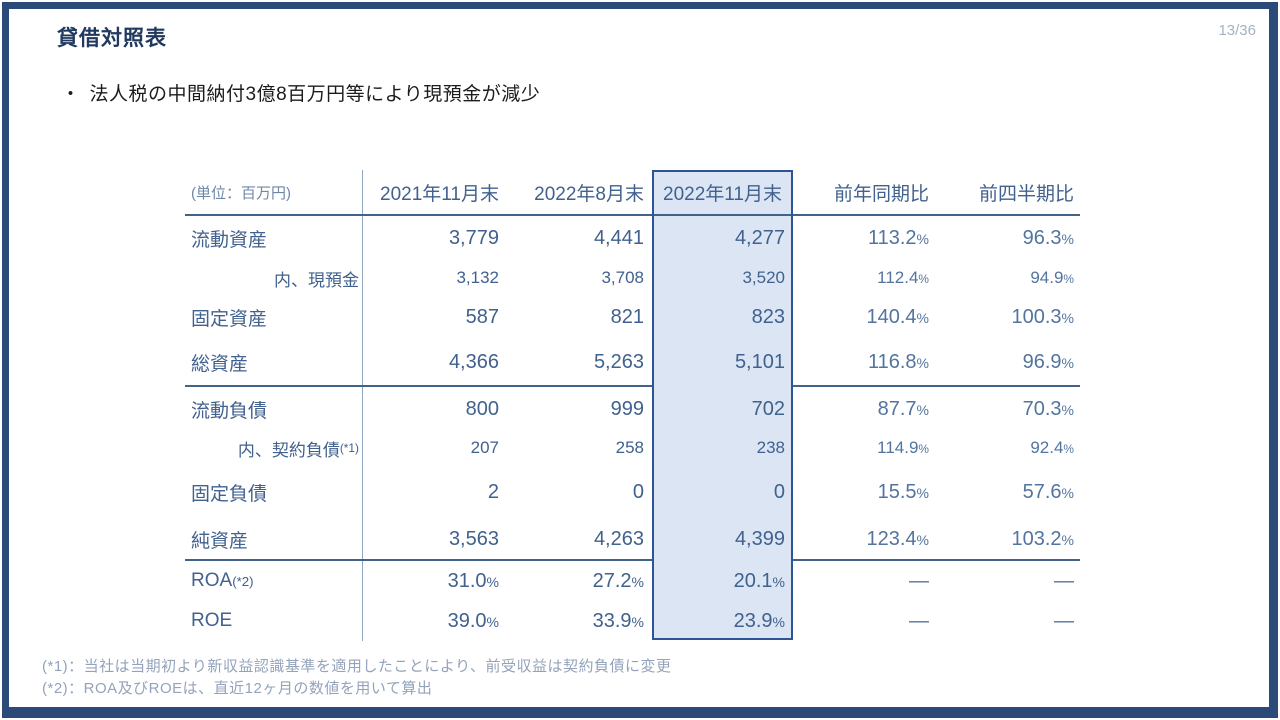  I want to click on table-cell: 96.3%, so click(1048, 238).